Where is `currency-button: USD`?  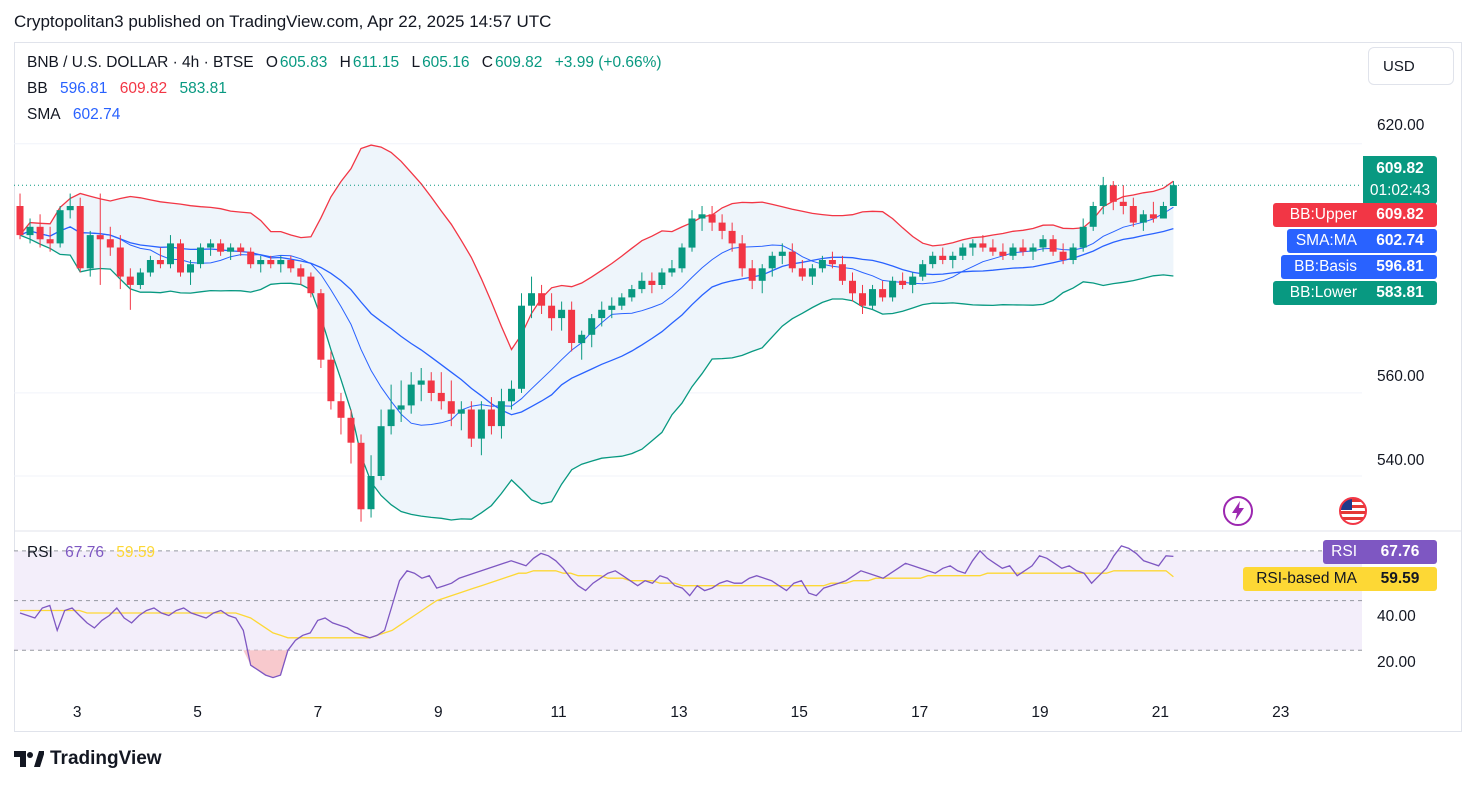 currency-button: USD is located at coordinates (1411, 66).